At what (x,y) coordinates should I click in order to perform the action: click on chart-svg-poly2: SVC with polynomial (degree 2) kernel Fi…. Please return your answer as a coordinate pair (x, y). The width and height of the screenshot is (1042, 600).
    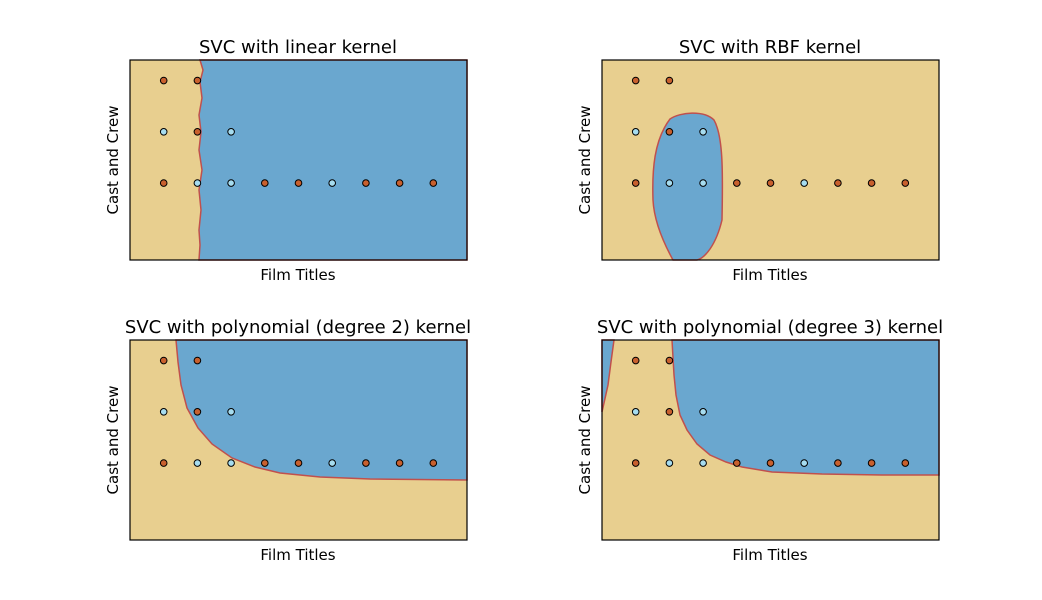
    Looking at the image, I should click on (287, 440).